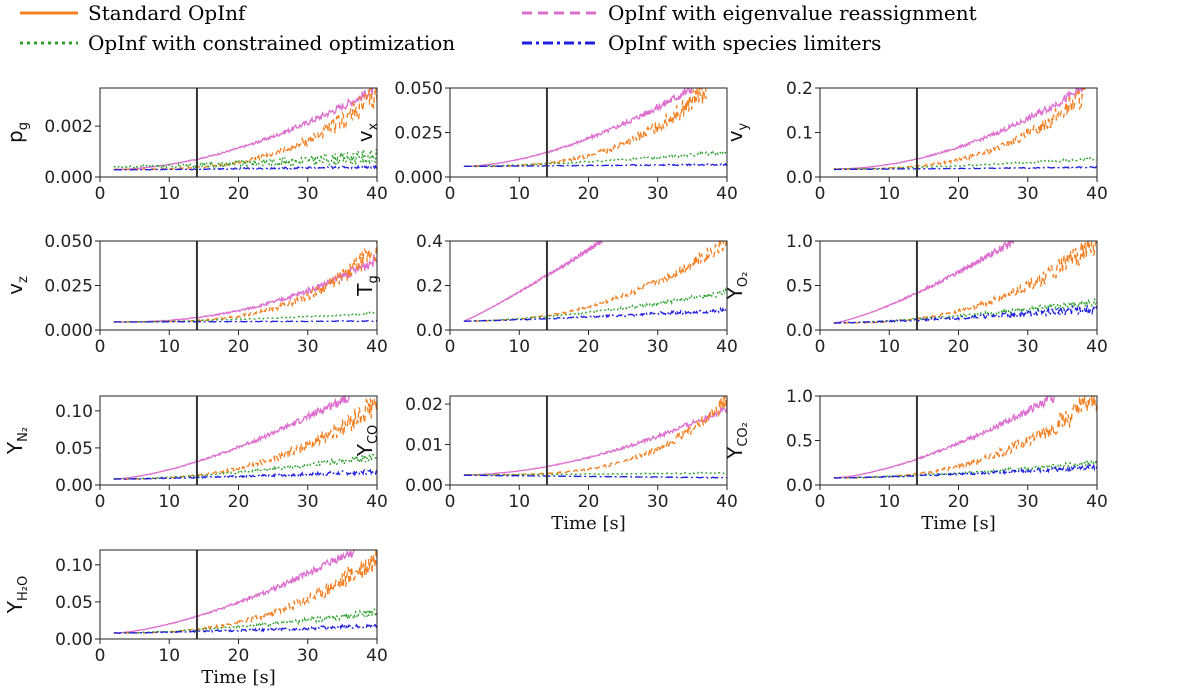 The height and width of the screenshot is (694, 1178). I want to click on subplot-3: 0 10 20 30 40 0.000 0.025 0.050 vz, so click(195, 294).